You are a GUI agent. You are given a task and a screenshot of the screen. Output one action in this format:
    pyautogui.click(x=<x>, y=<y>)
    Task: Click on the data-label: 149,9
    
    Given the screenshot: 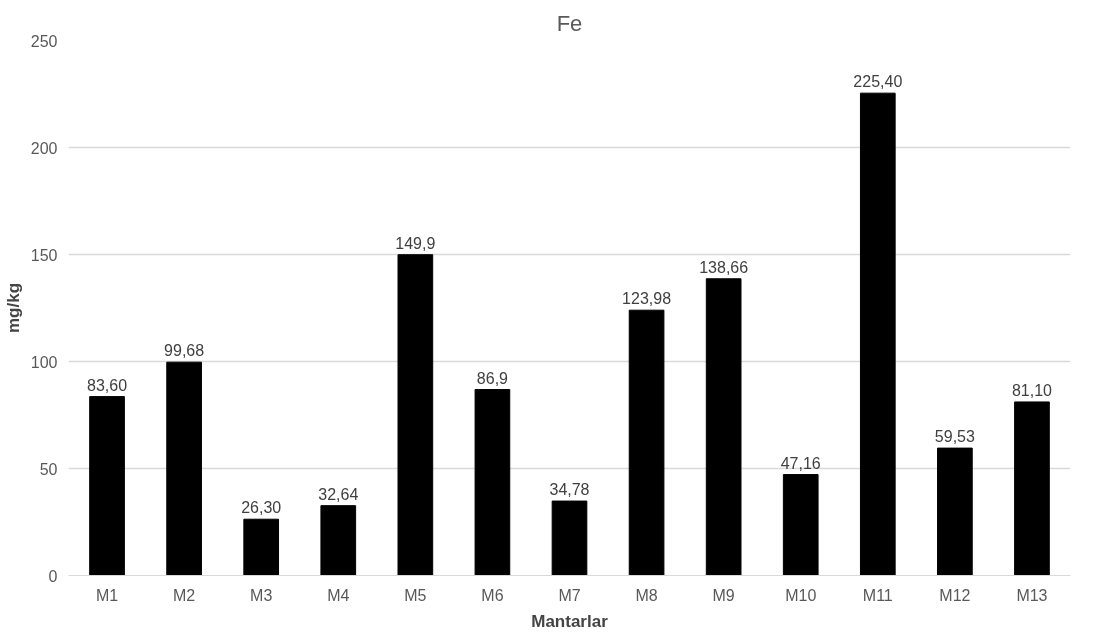 What is the action you would take?
    pyautogui.click(x=415, y=243)
    